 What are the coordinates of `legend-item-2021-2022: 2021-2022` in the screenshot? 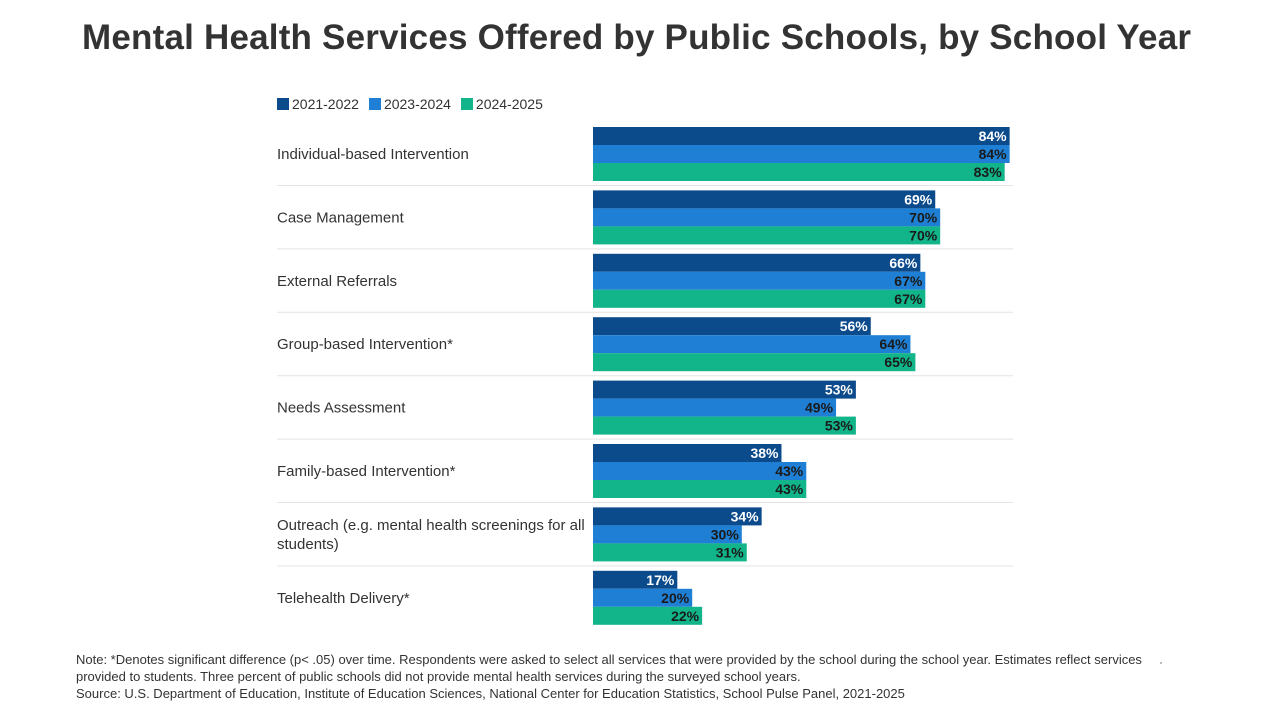 It's located at (318, 104).